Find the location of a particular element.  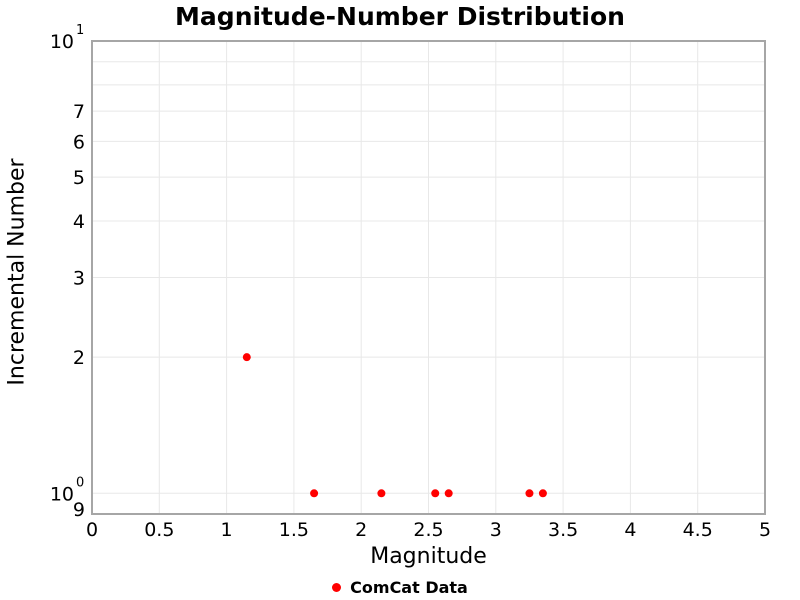

x-tick-label: 1 is located at coordinates (227, 530).